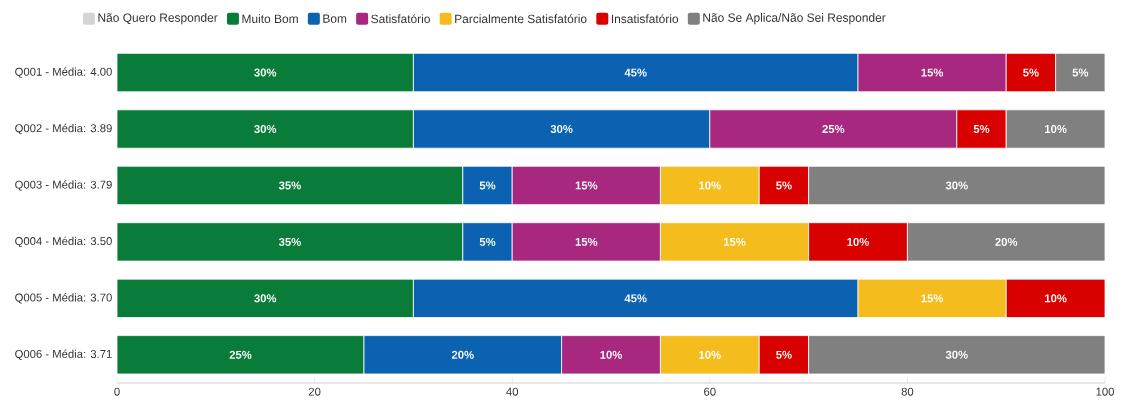  What do you see at coordinates (710, 391) in the screenshot?
I see `x-tick-label: 60` at bounding box center [710, 391].